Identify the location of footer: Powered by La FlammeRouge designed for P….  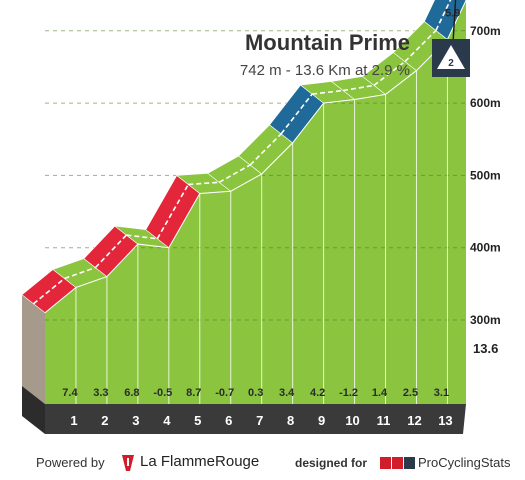
(262, 464).